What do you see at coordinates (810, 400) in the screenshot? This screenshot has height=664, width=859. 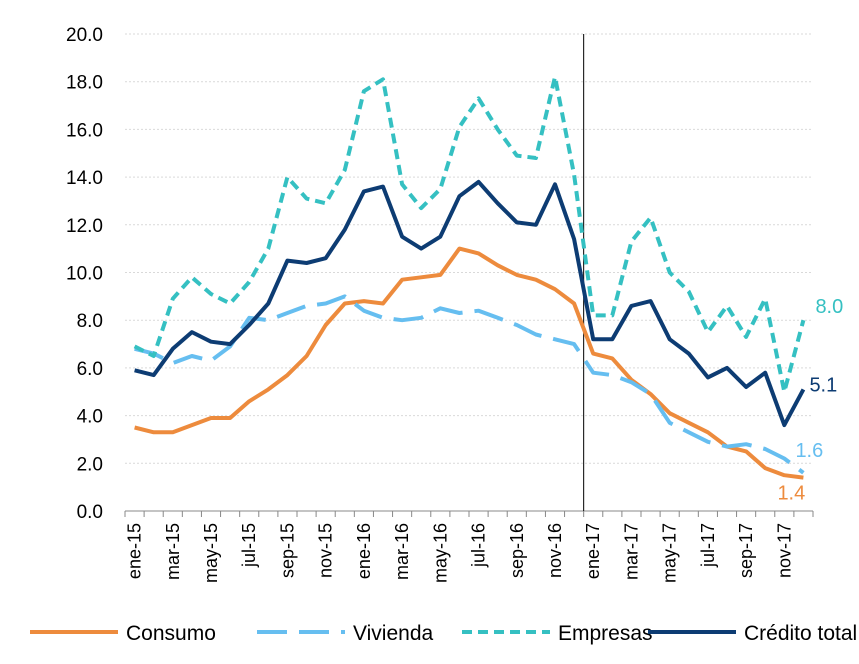 I see `end-labels: 1.4 1.6 8.0 5.1` at bounding box center [810, 400].